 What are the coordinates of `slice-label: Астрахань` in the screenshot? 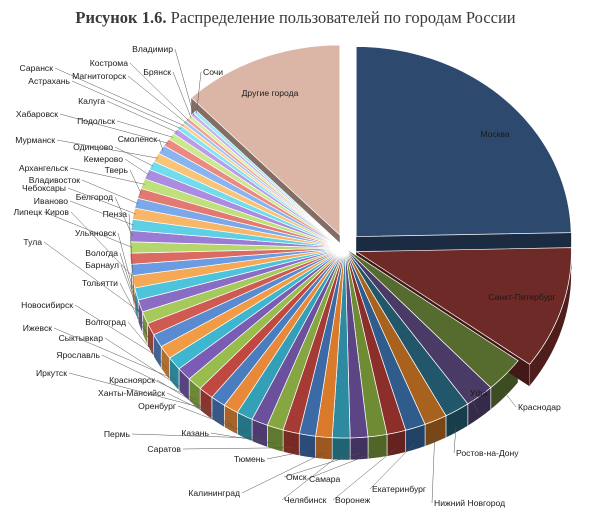 It's located at (49, 81).